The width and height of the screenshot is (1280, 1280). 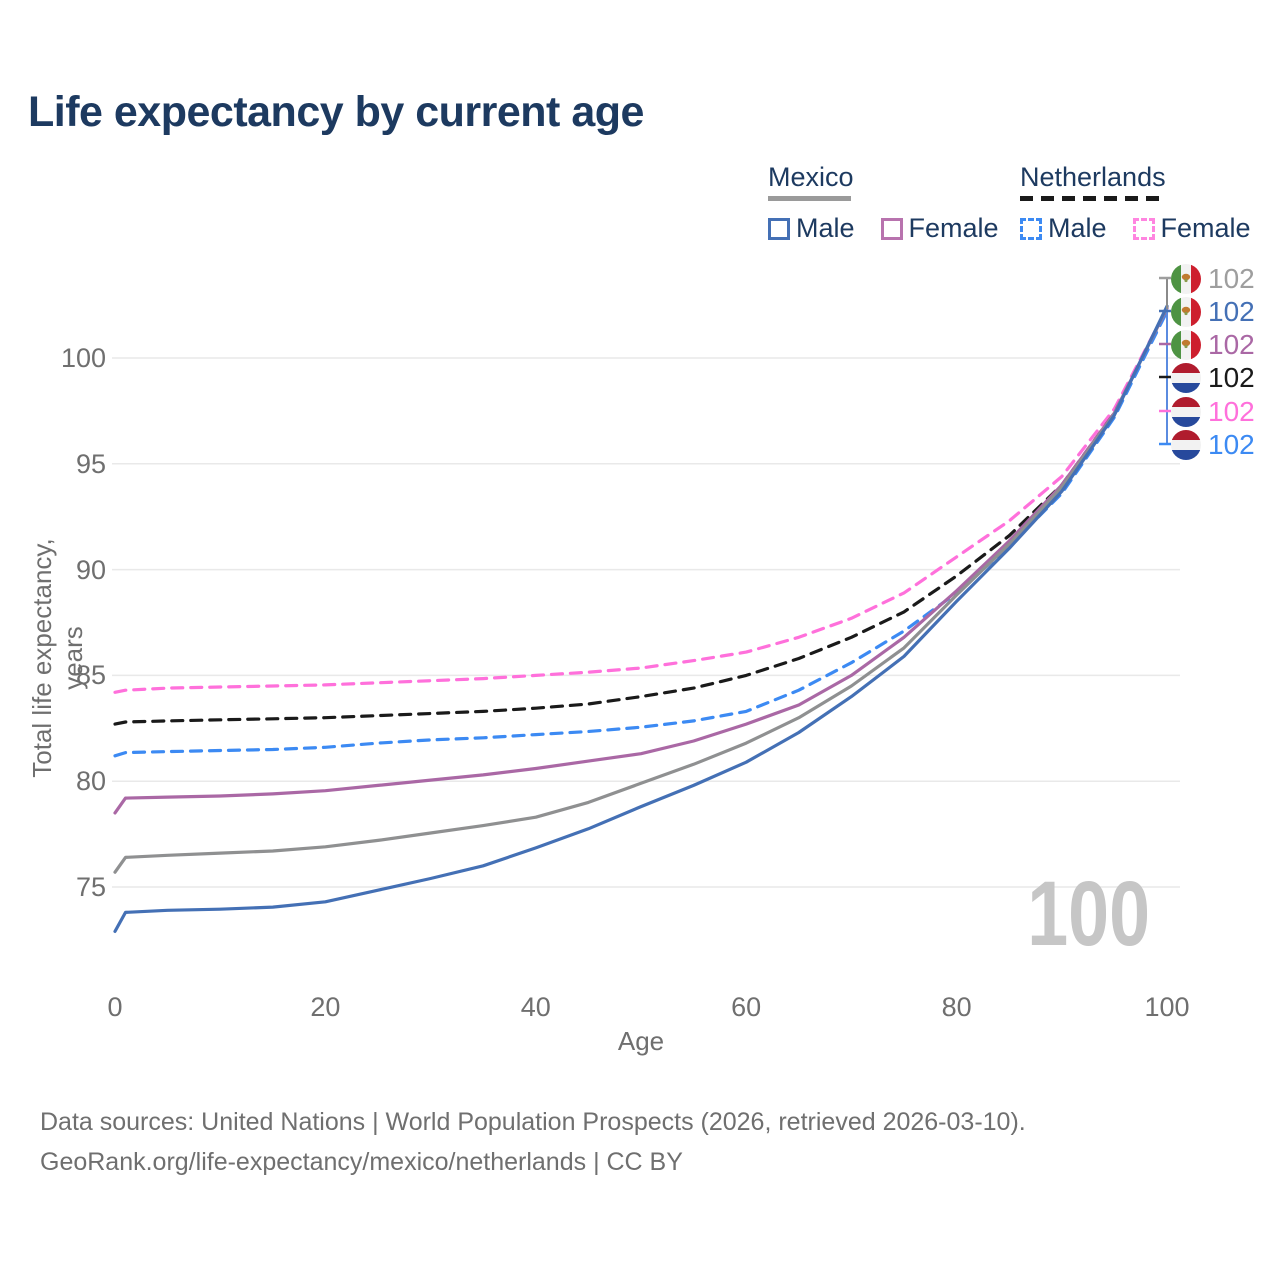 I want to click on legend-items-mexico: Male Female, so click(x=883, y=228).